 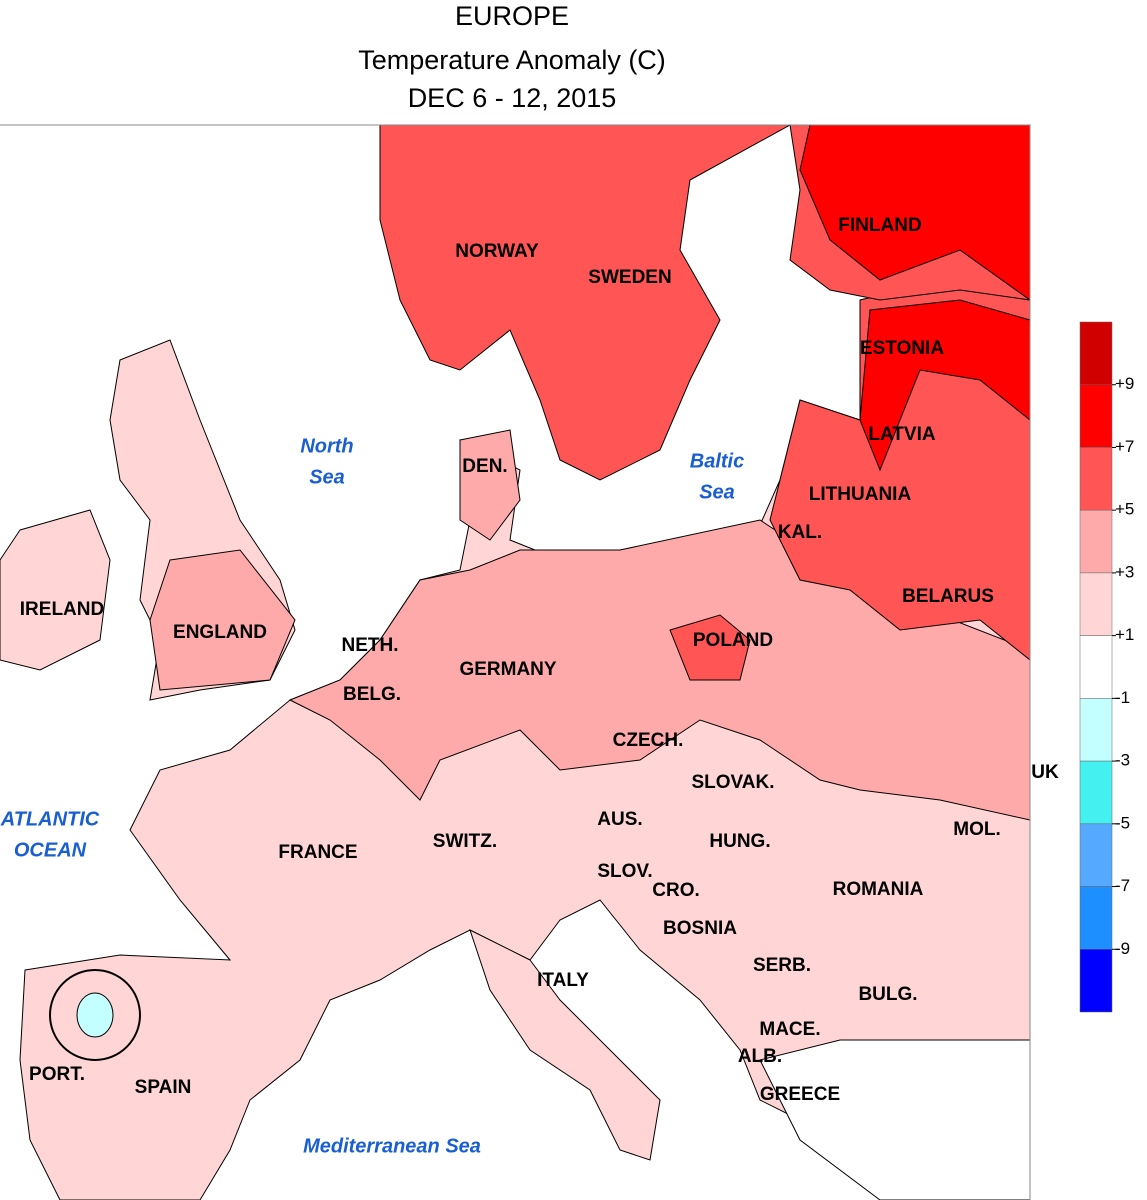 What do you see at coordinates (512, 98) in the screenshot?
I see `date-range: DEC 6 - 12, 2015` at bounding box center [512, 98].